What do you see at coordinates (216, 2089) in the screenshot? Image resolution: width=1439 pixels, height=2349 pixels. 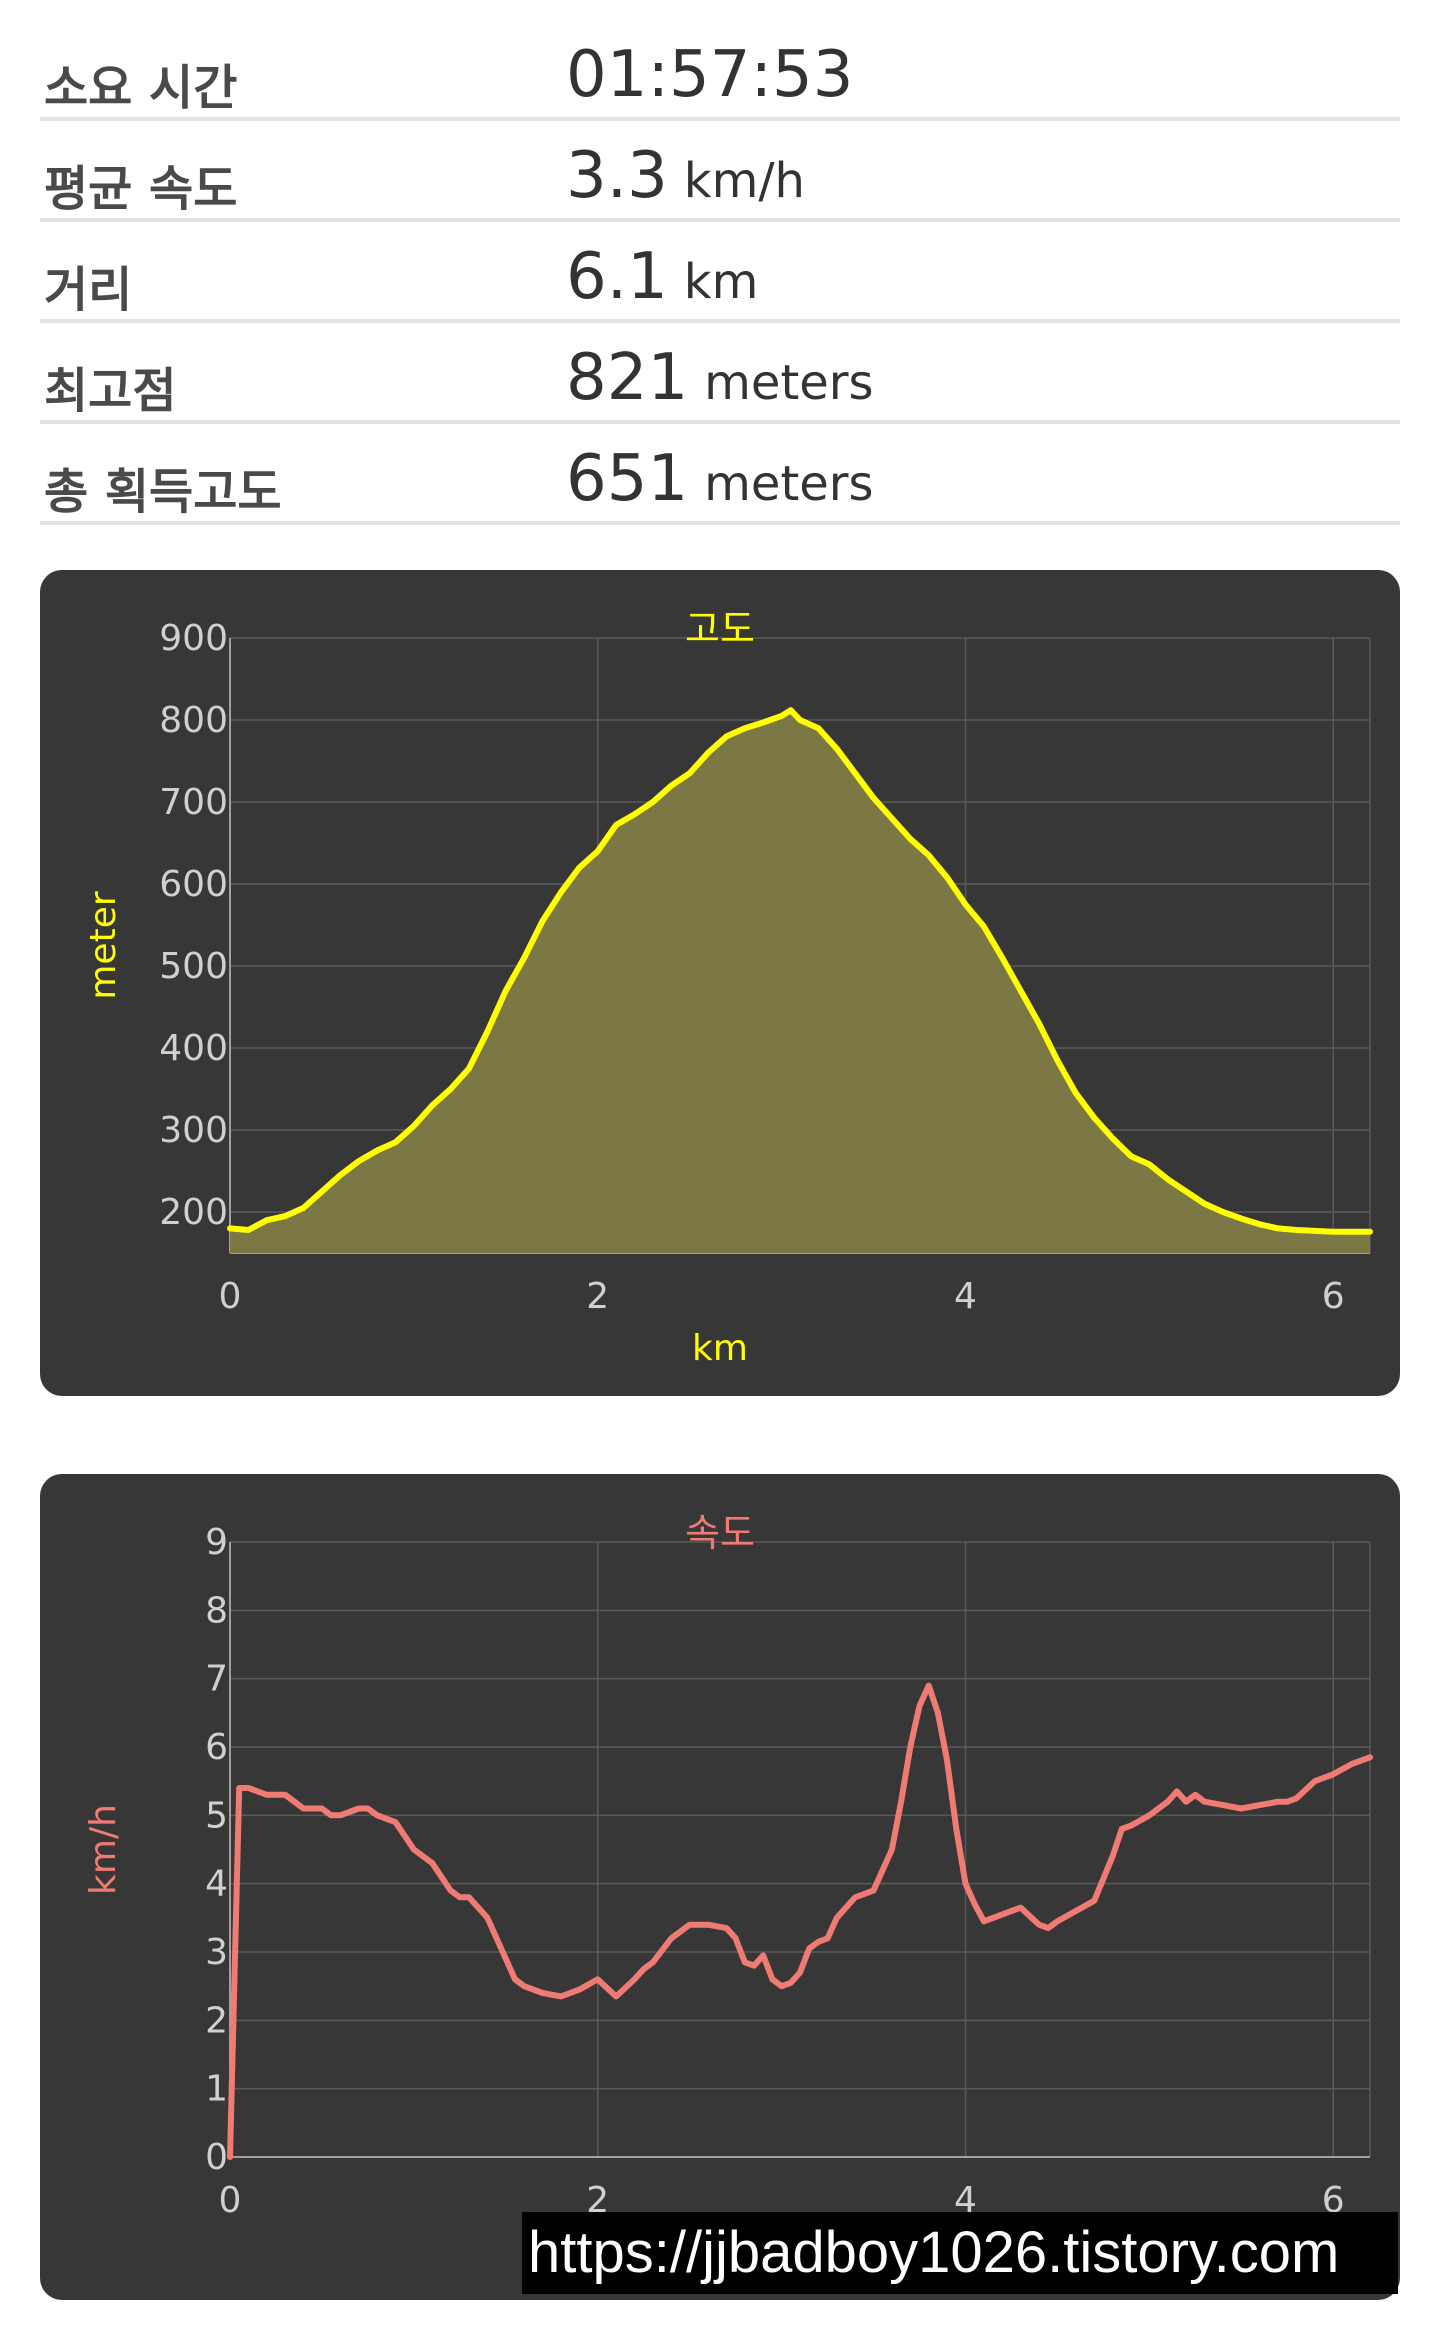 I see `y-tick-label: 1` at bounding box center [216, 2089].